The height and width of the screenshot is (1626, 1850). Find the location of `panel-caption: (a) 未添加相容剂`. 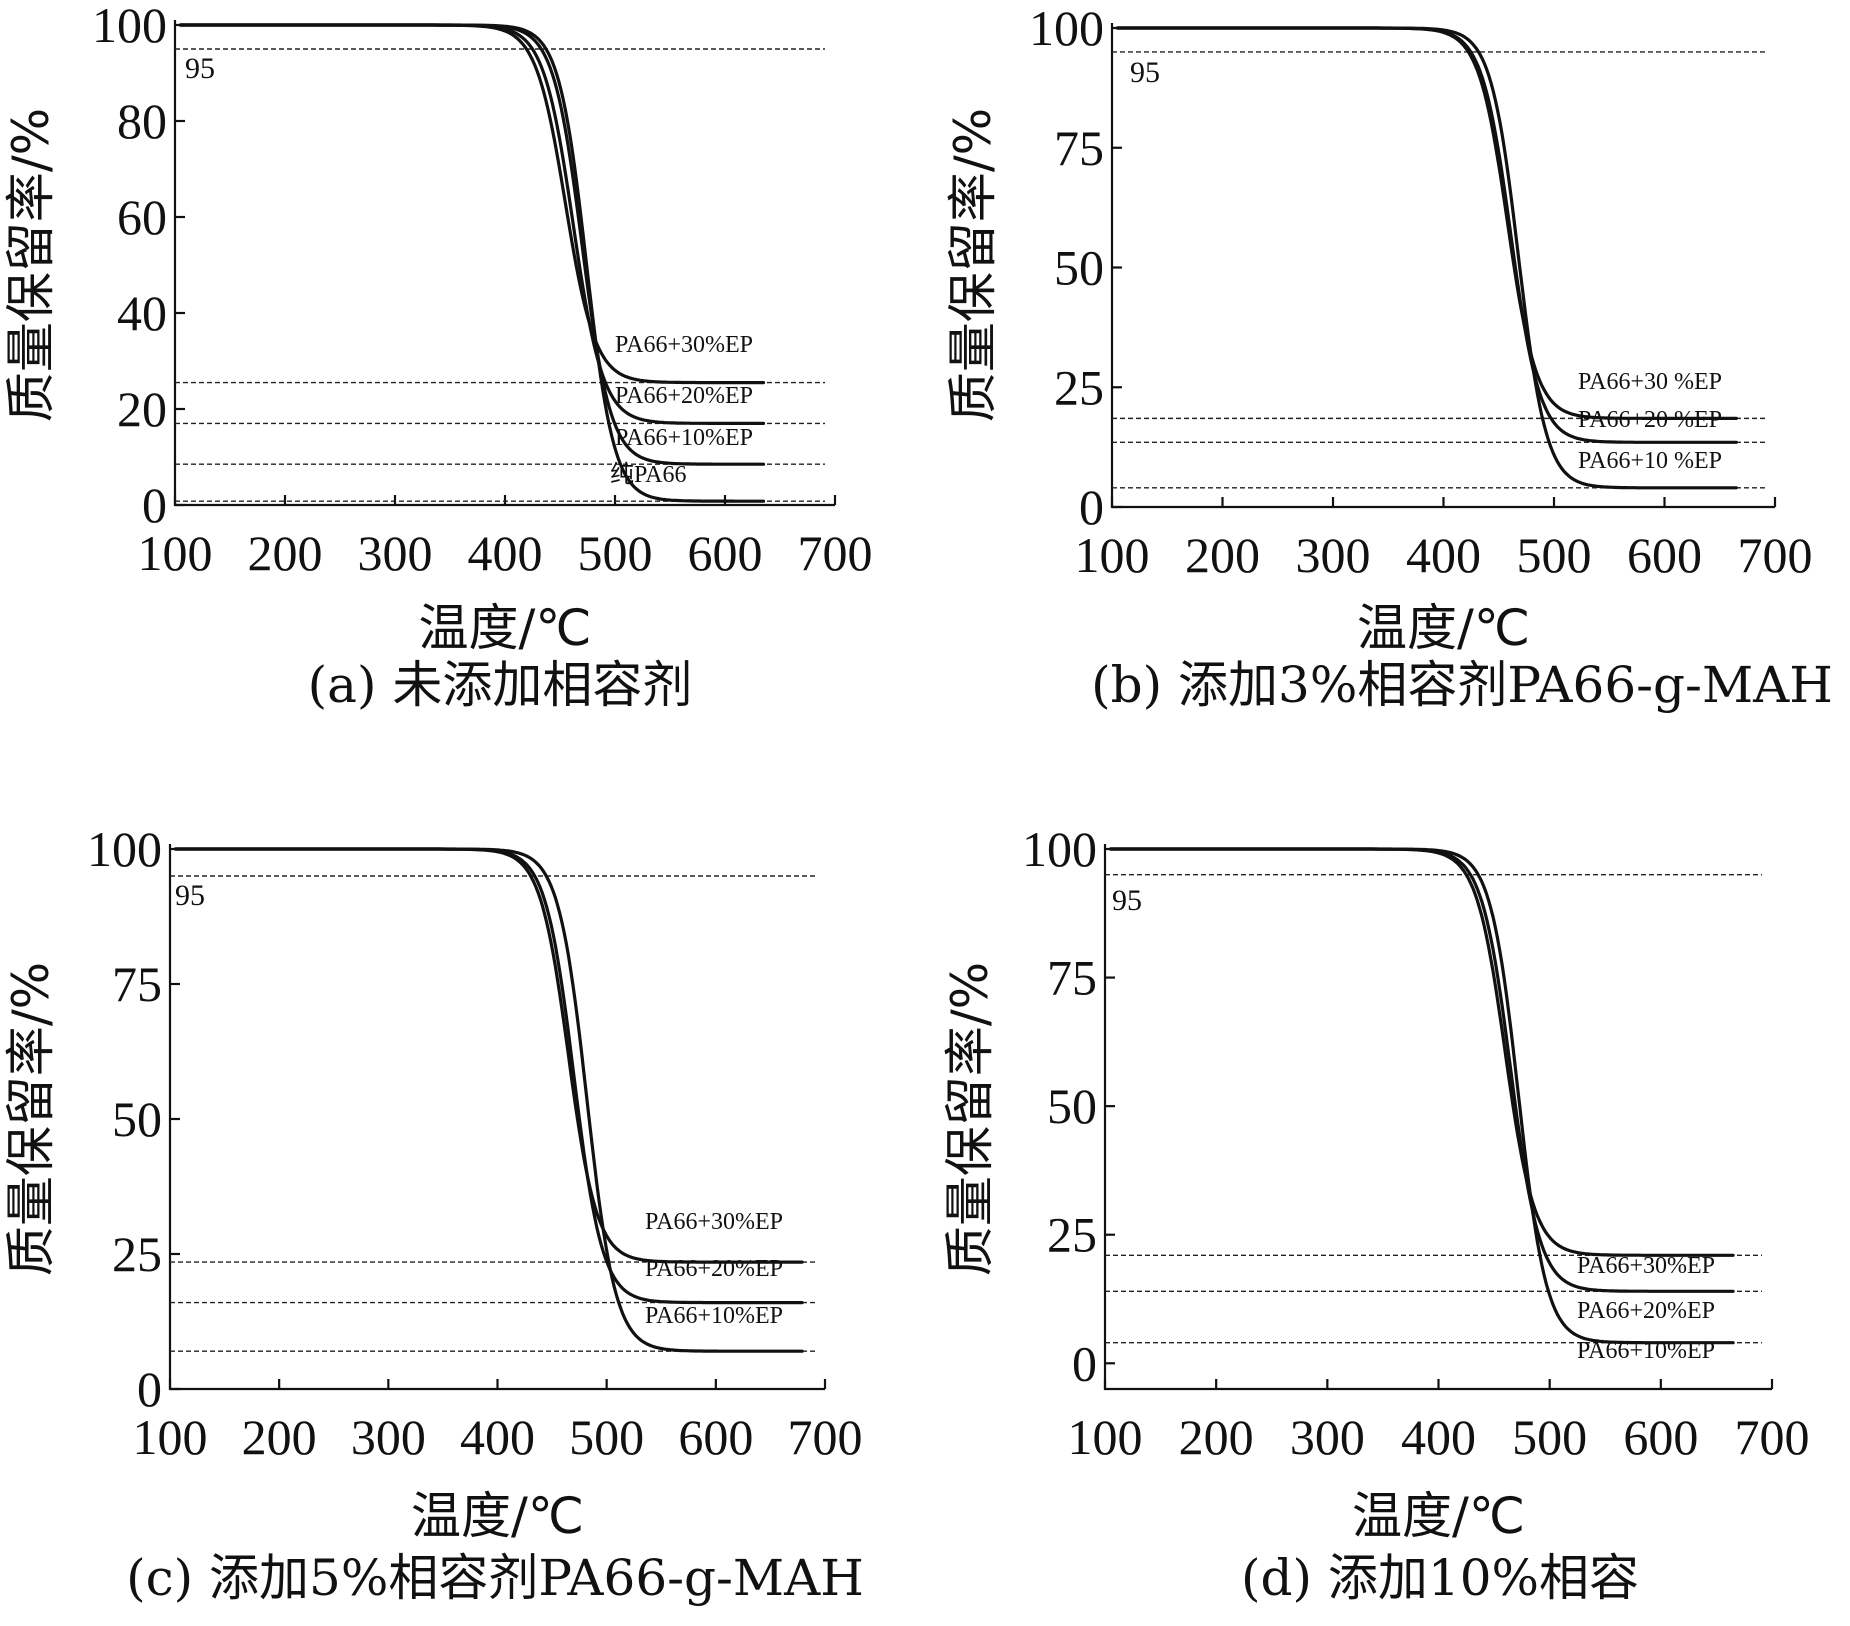

panel-caption: (a) 未添加相容剂 is located at coordinates (500, 685).